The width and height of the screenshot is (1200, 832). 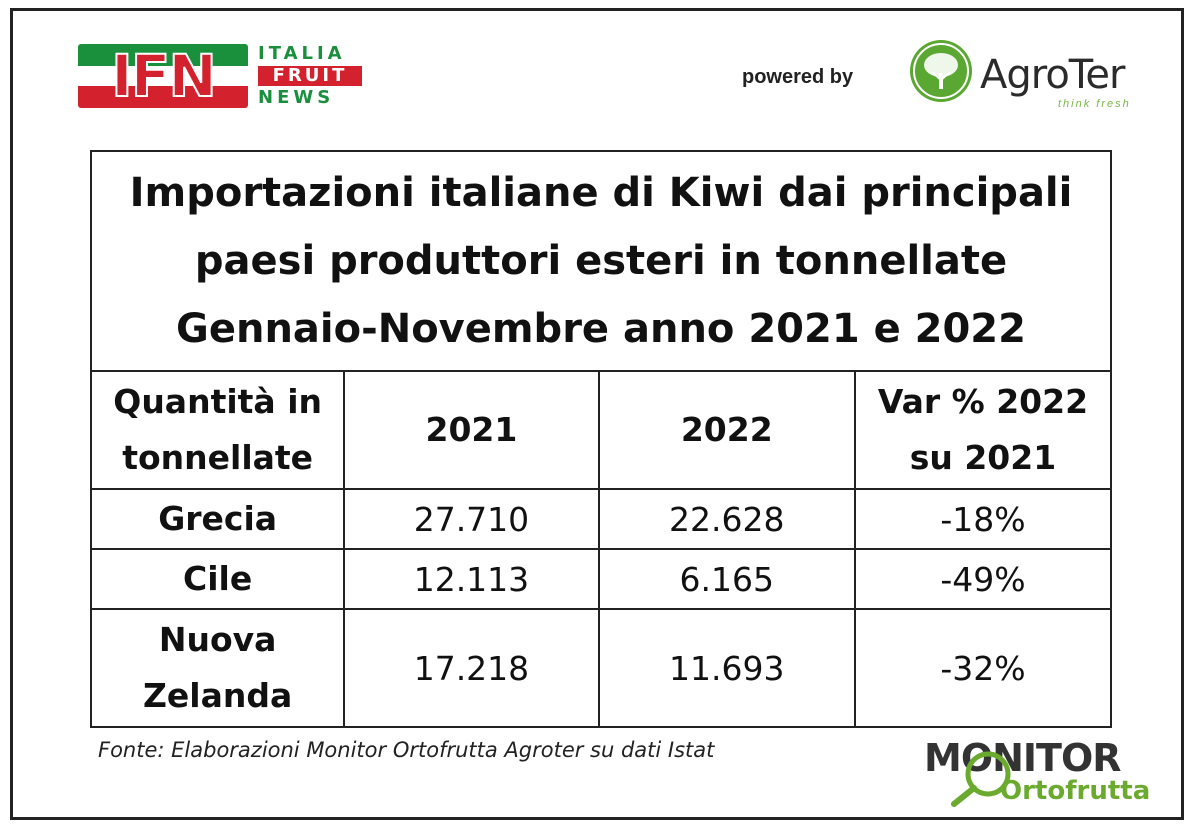 I want to click on country-cell: Grecia, so click(x=217, y=519).